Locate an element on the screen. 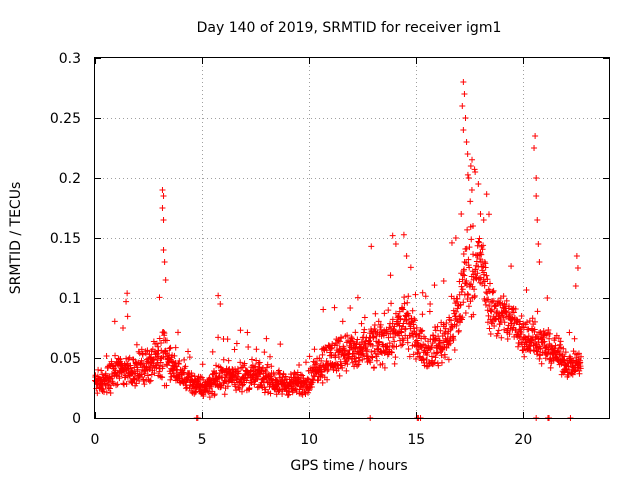 The image size is (640, 480). x-tick-label: 10 is located at coordinates (309, 440).